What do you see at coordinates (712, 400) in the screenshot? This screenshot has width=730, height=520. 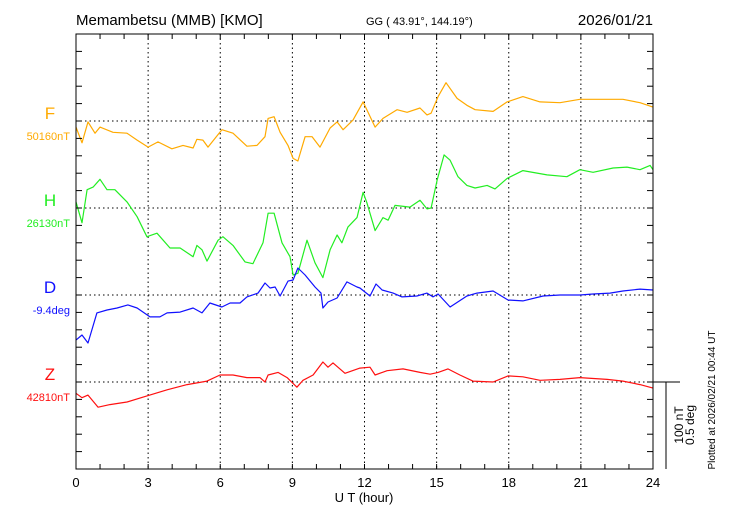 I see `plotted-timestamp: Plotted at 2026/02/21 00:44 UT` at bounding box center [712, 400].